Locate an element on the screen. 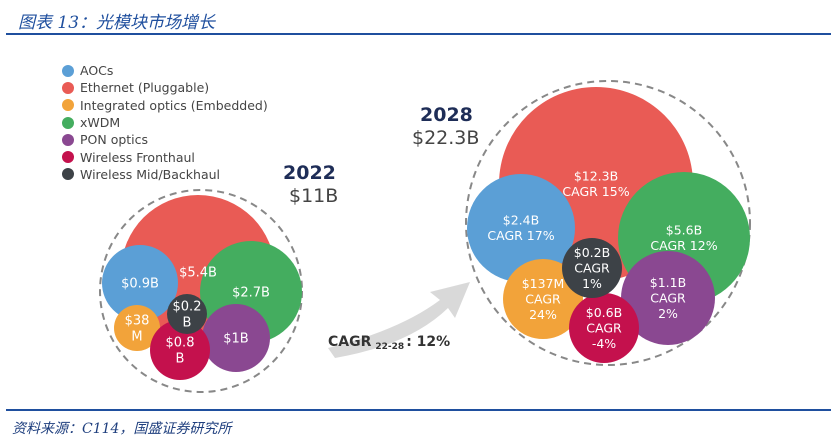 The height and width of the screenshot is (440, 837). bubble-label: $1B is located at coordinates (235, 339).